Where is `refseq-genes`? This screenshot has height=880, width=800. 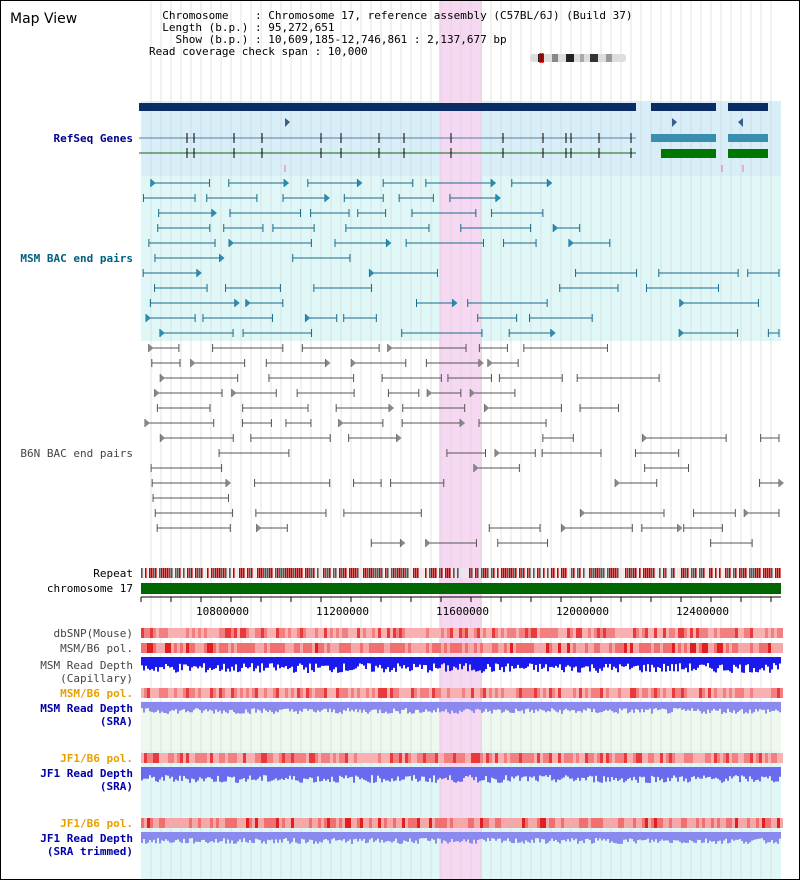 refseq-genes is located at coordinates (453, 137).